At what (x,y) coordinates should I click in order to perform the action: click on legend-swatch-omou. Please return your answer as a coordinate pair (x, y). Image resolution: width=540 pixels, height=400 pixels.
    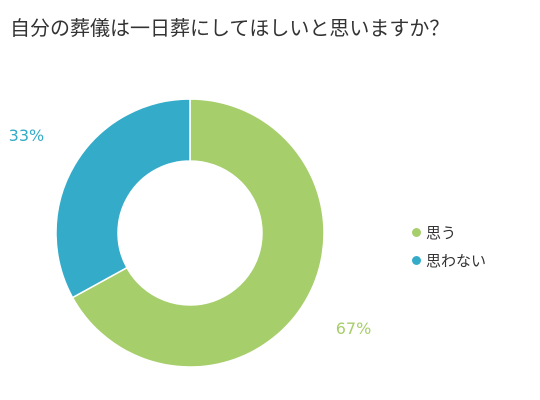
    Looking at the image, I should click on (416, 232).